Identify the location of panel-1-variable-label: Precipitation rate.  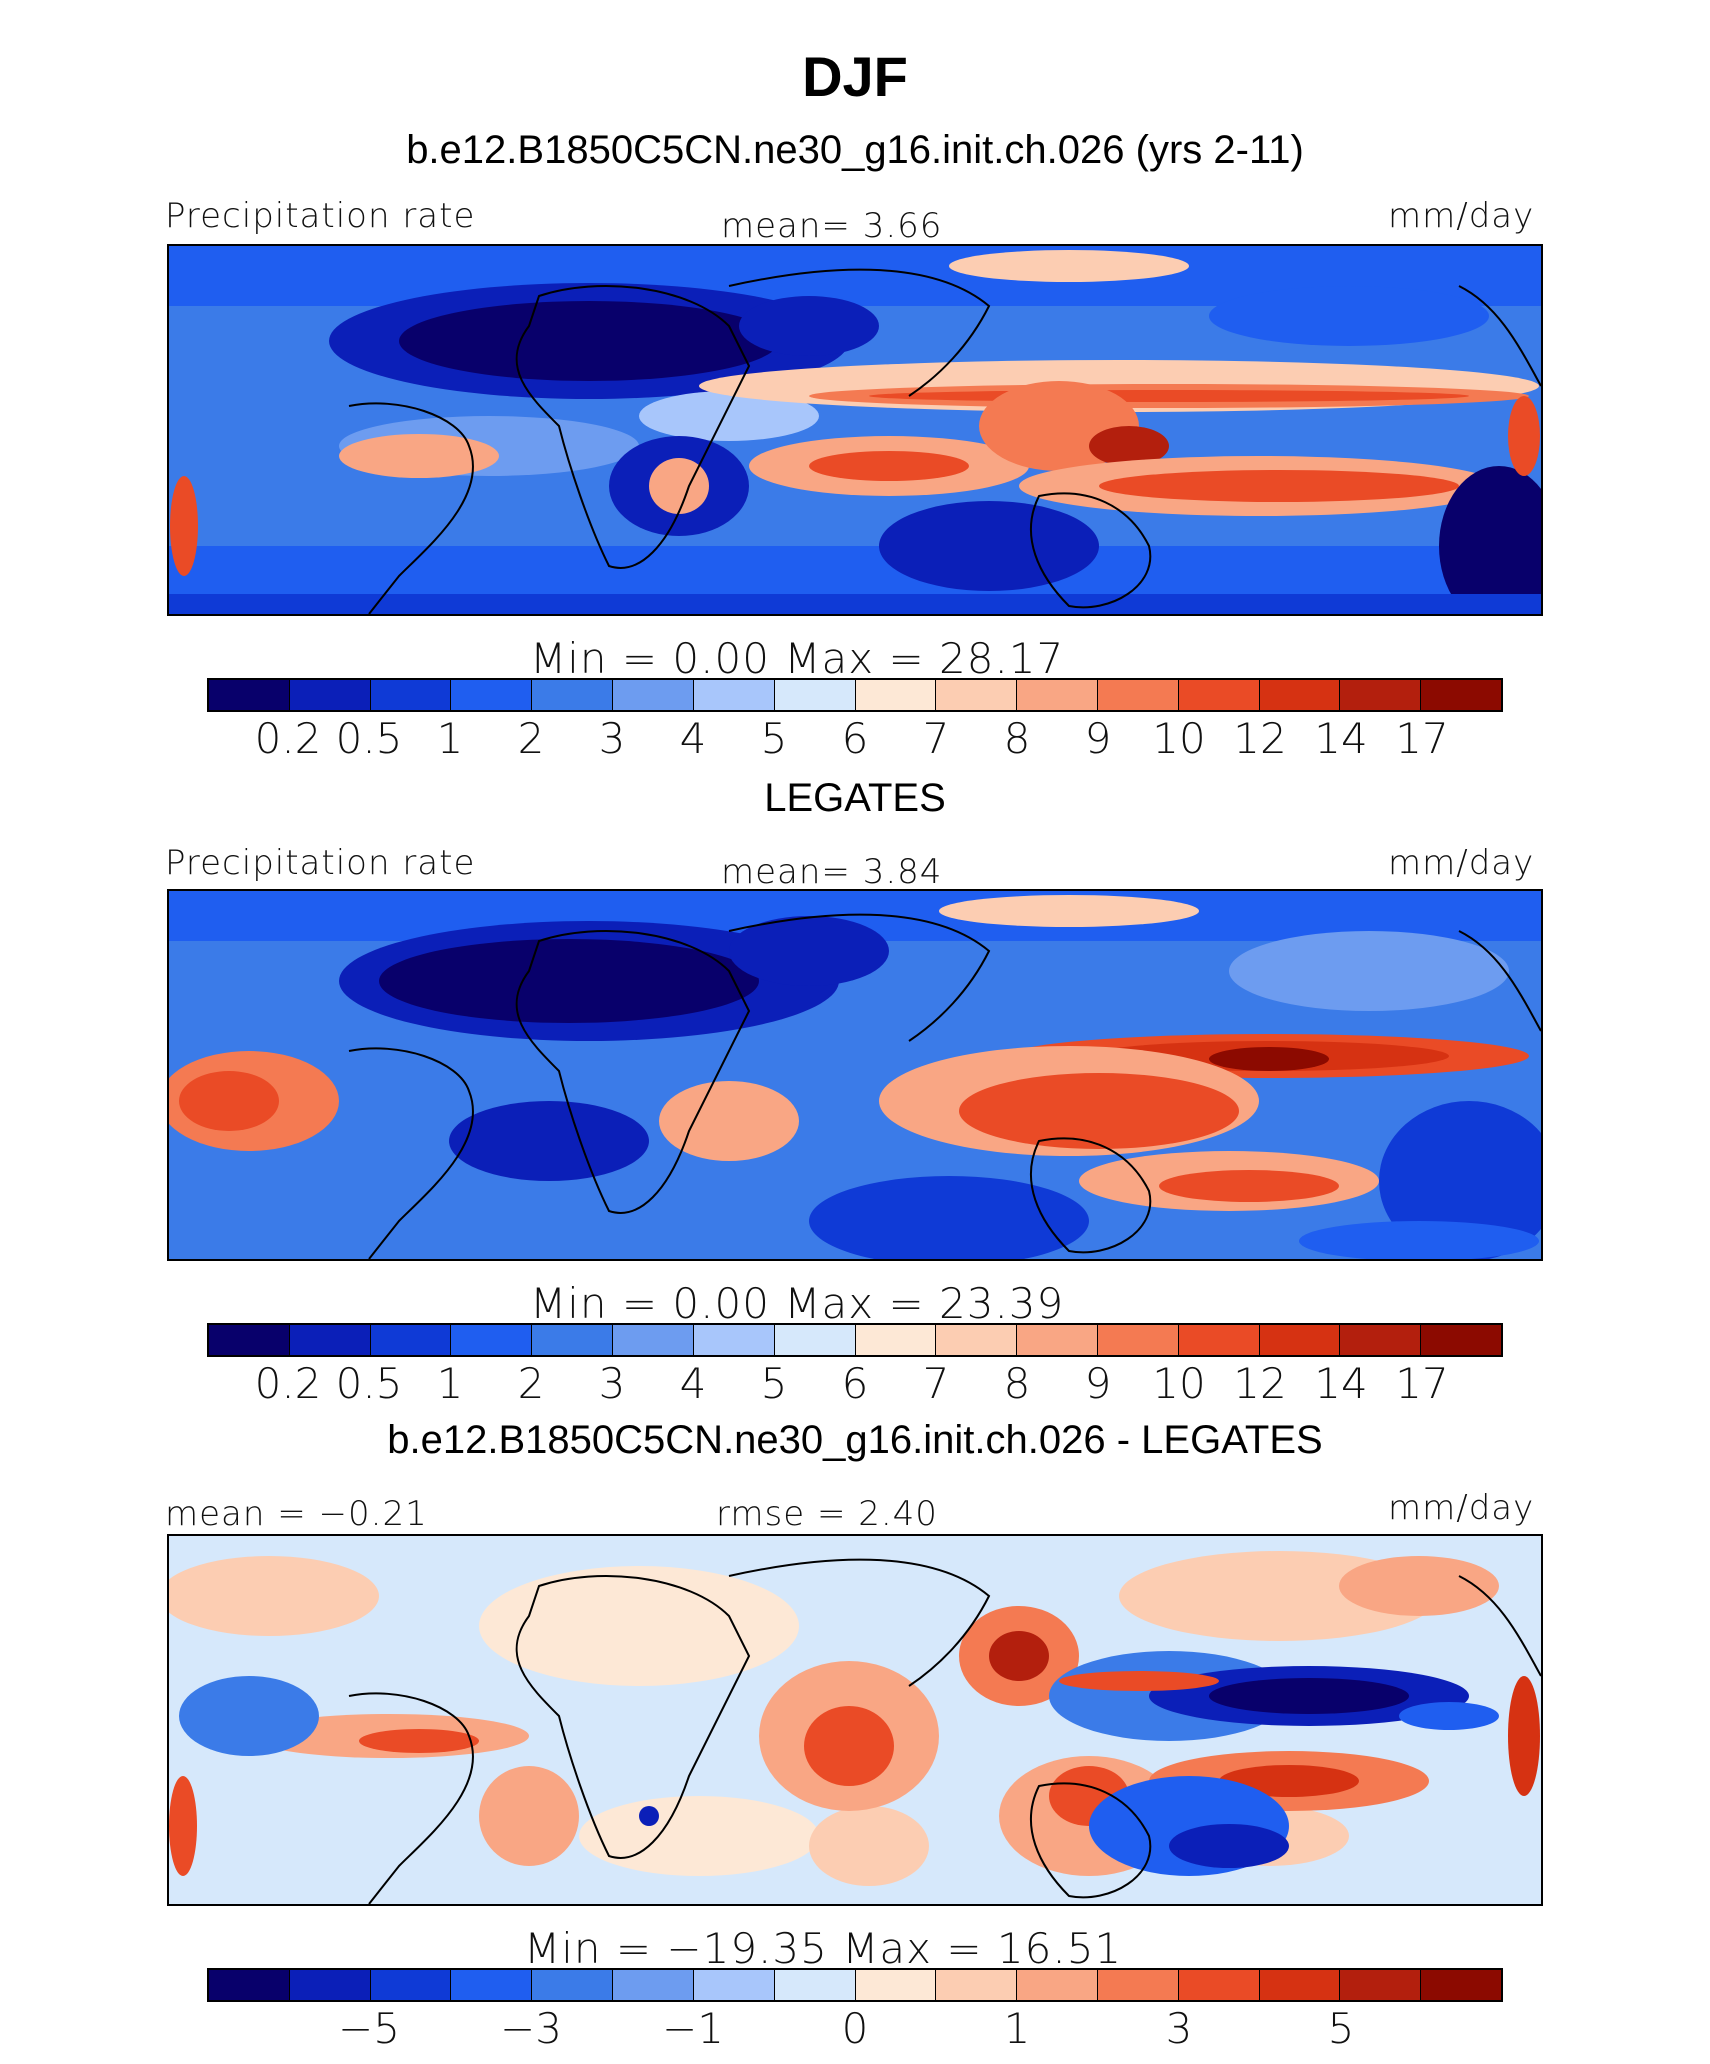
(320, 216).